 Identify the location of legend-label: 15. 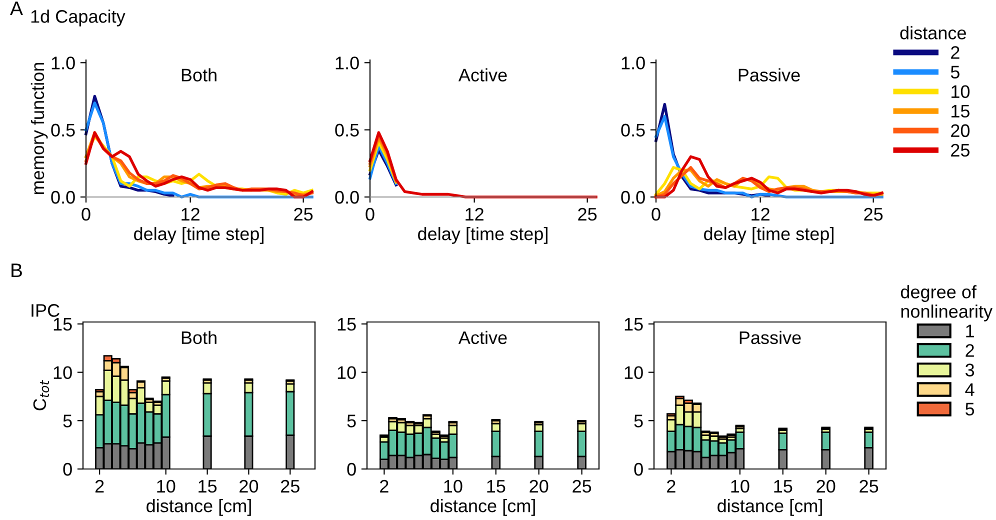
(961, 111).